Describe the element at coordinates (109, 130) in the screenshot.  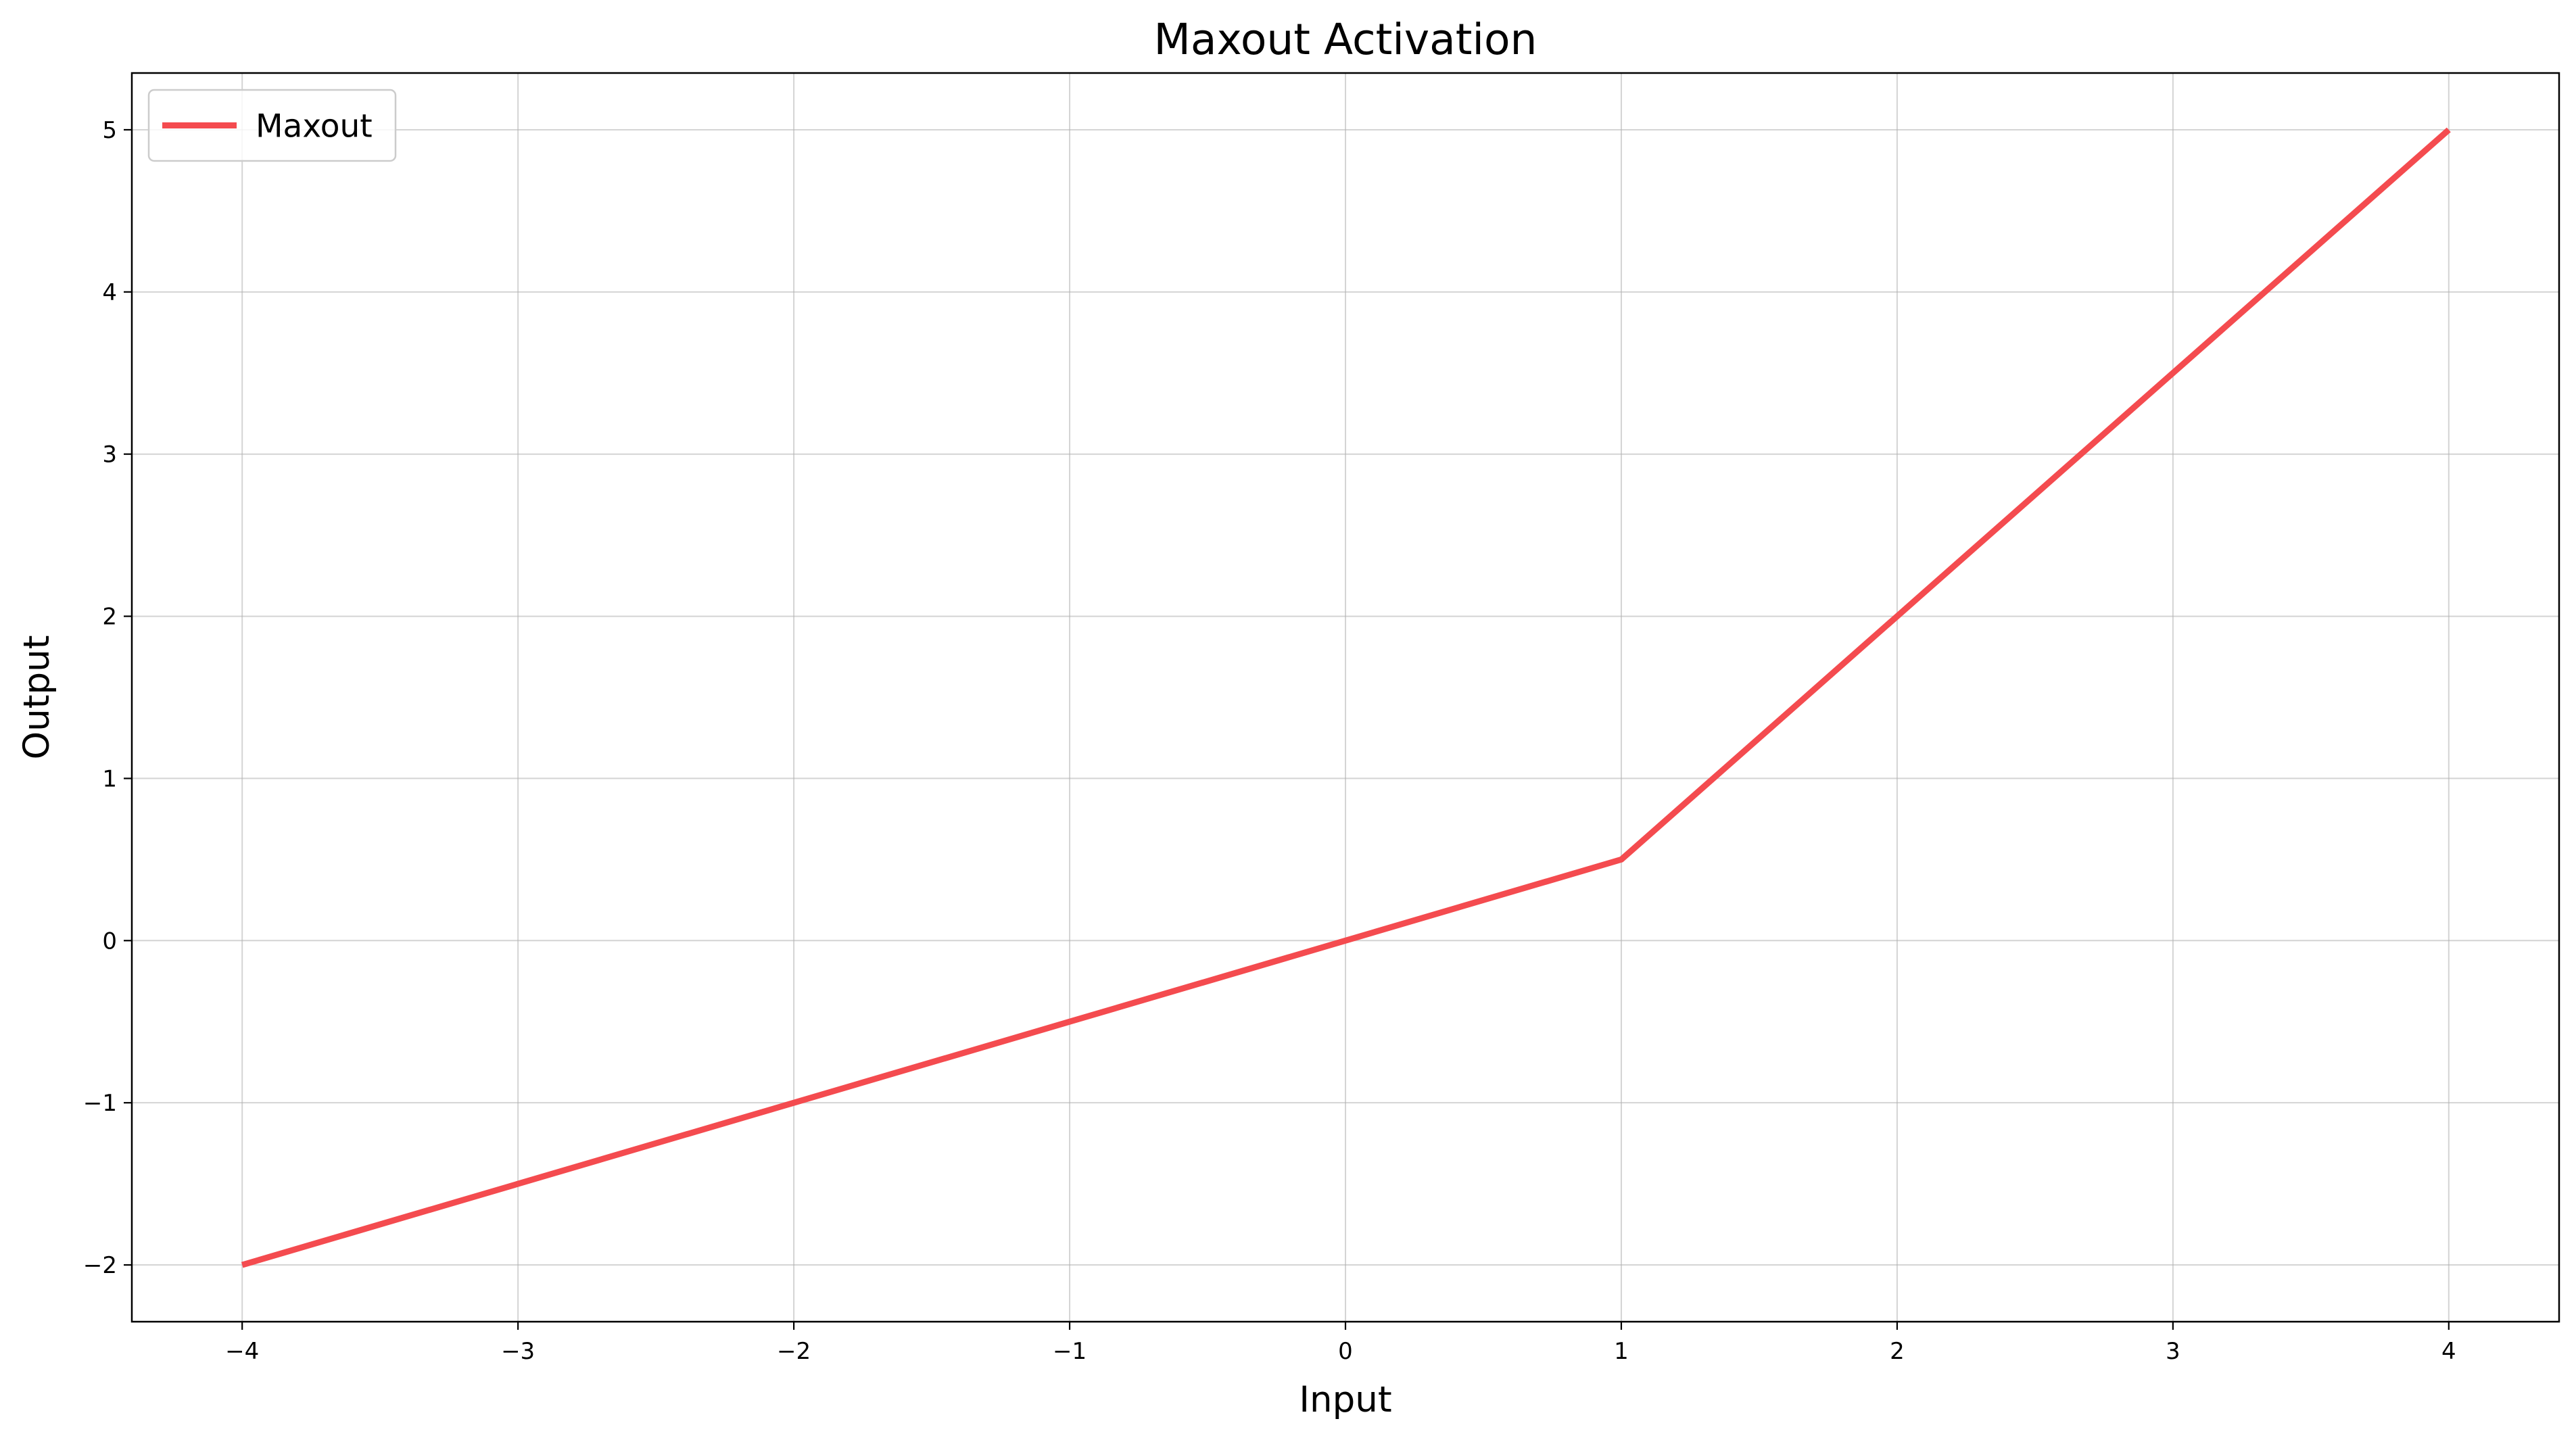
I see `y-tick-label: 5` at that location.